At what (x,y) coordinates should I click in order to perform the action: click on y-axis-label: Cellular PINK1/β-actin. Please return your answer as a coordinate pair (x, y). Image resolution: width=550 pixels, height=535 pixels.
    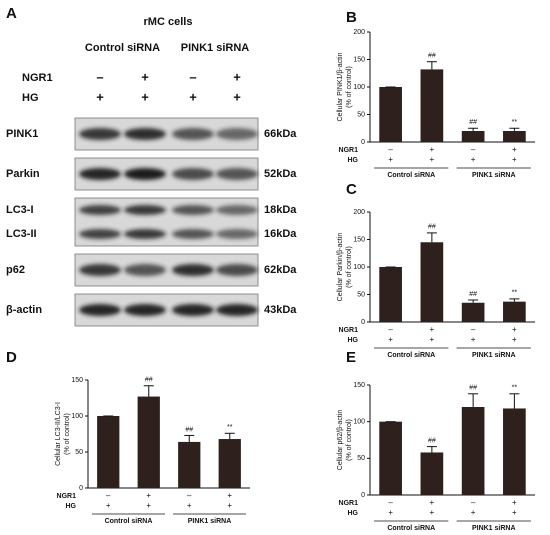
    Looking at the image, I should click on (340, 86).